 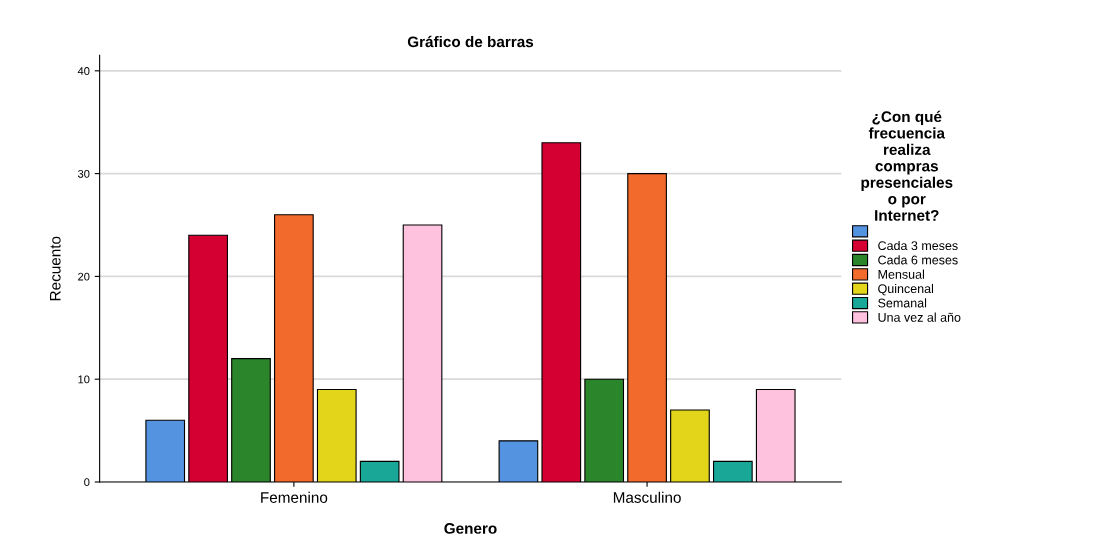 What do you see at coordinates (294, 497) in the screenshot?
I see `x-tick-label: Femenino` at bounding box center [294, 497].